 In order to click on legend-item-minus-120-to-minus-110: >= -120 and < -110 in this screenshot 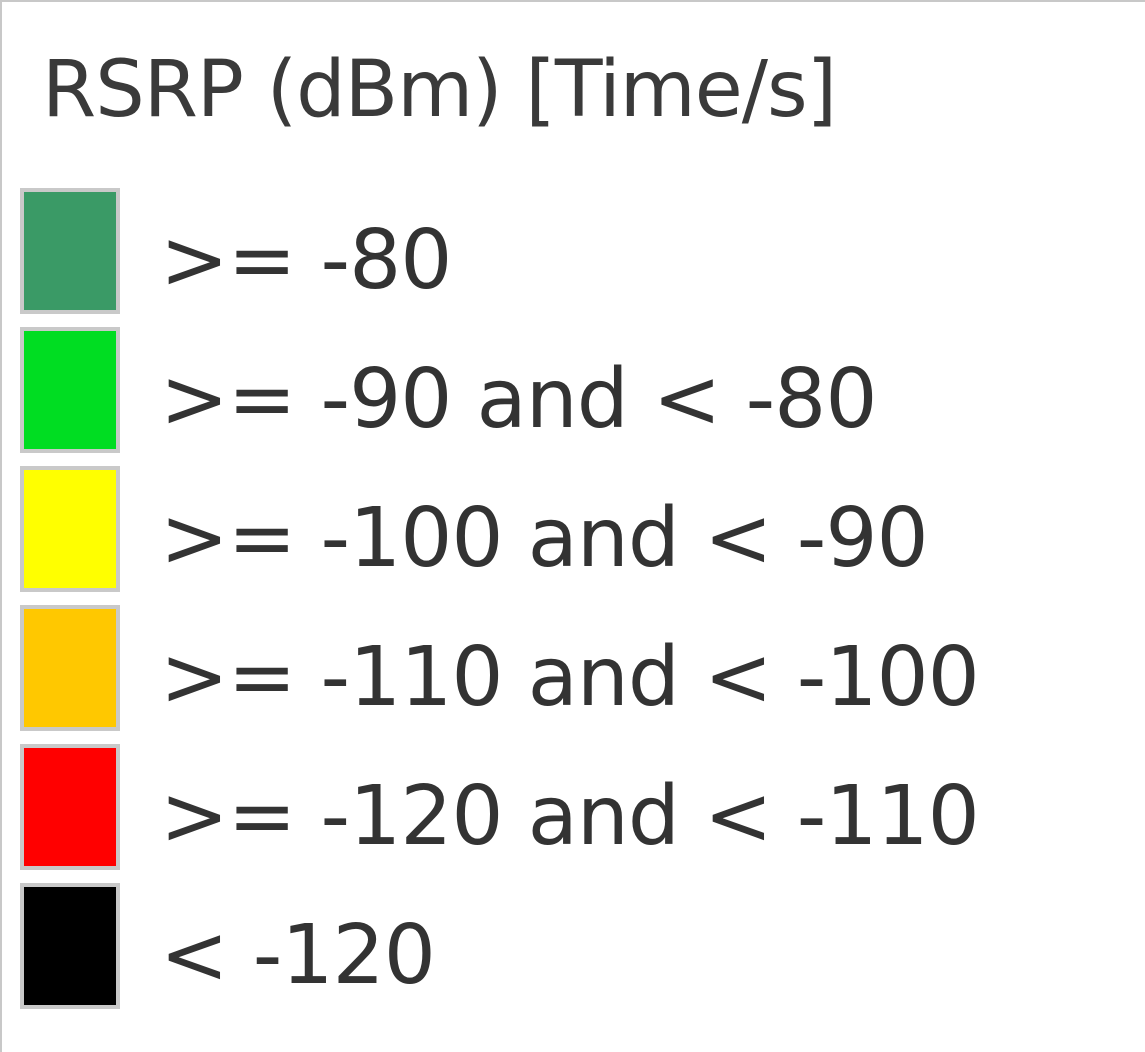, I will do `click(570, 813)`.